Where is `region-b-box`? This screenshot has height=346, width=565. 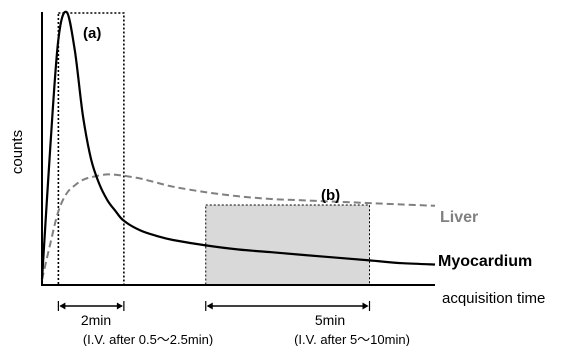 region-b-box is located at coordinates (287, 245).